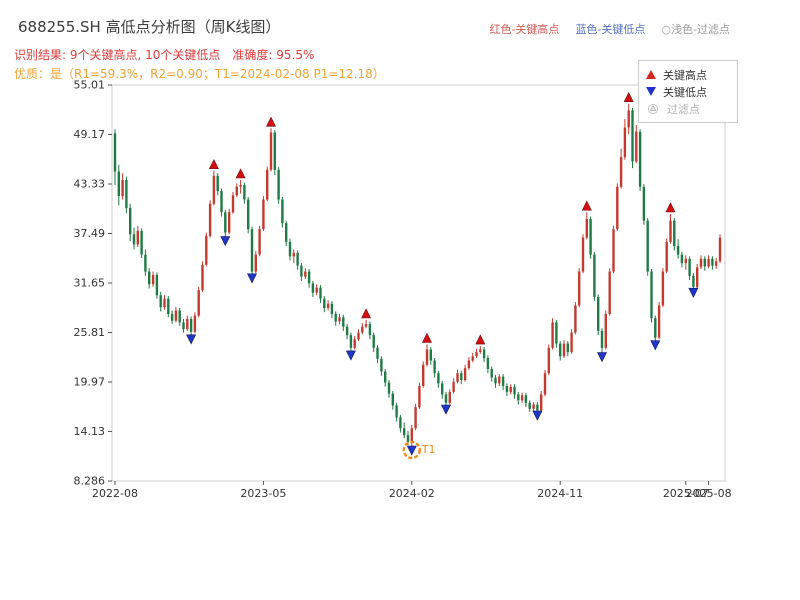 The image size is (800, 600). I want to click on key-high-triangle-icon, so click(651, 74).